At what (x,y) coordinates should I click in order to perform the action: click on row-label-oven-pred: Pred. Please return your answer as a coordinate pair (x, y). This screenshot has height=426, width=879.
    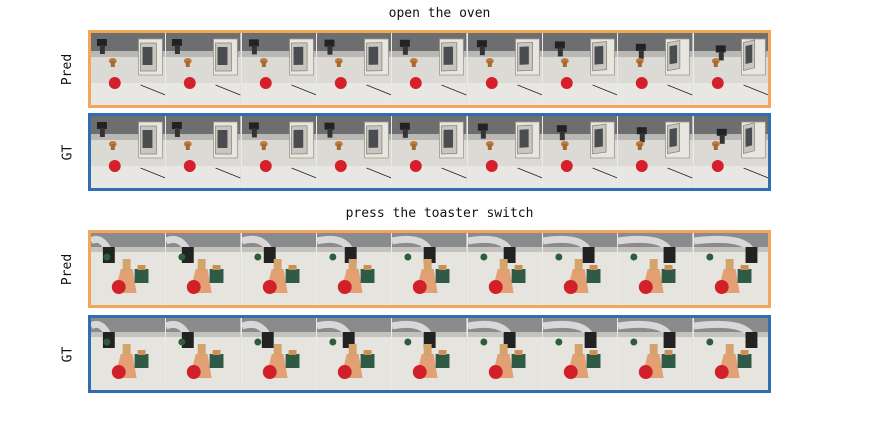
    Looking at the image, I should click on (68, 69).